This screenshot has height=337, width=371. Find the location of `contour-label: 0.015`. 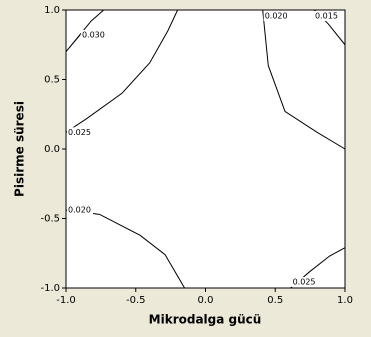

contour-label: 0.015 is located at coordinates (326, 16).